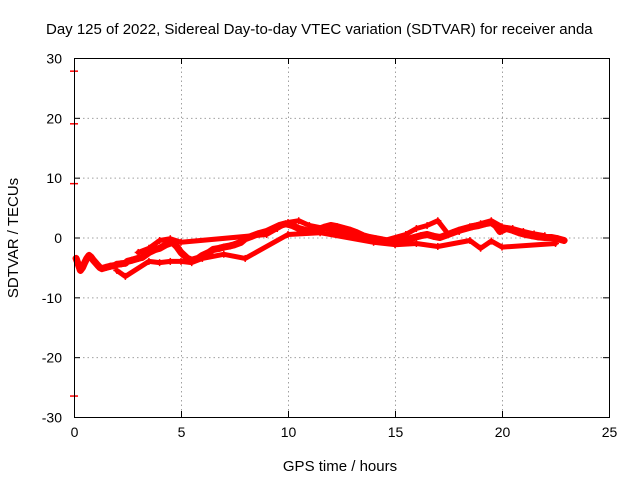  What do you see at coordinates (396, 432) in the screenshot?
I see `x-tick-label: 15` at bounding box center [396, 432].